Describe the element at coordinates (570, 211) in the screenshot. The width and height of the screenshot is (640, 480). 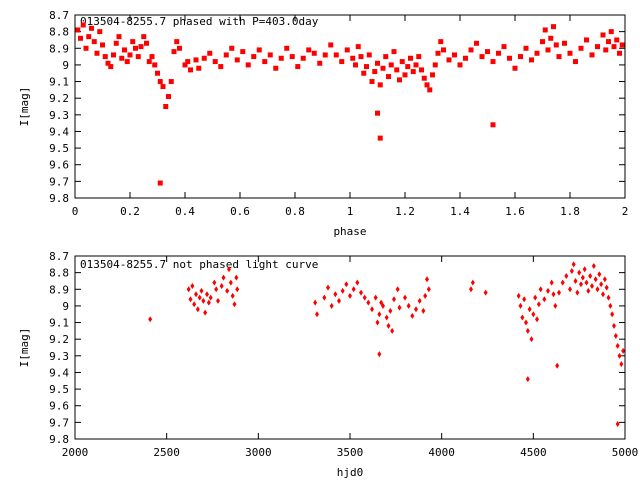
I see `x-tick-label: 1.8` at that location.